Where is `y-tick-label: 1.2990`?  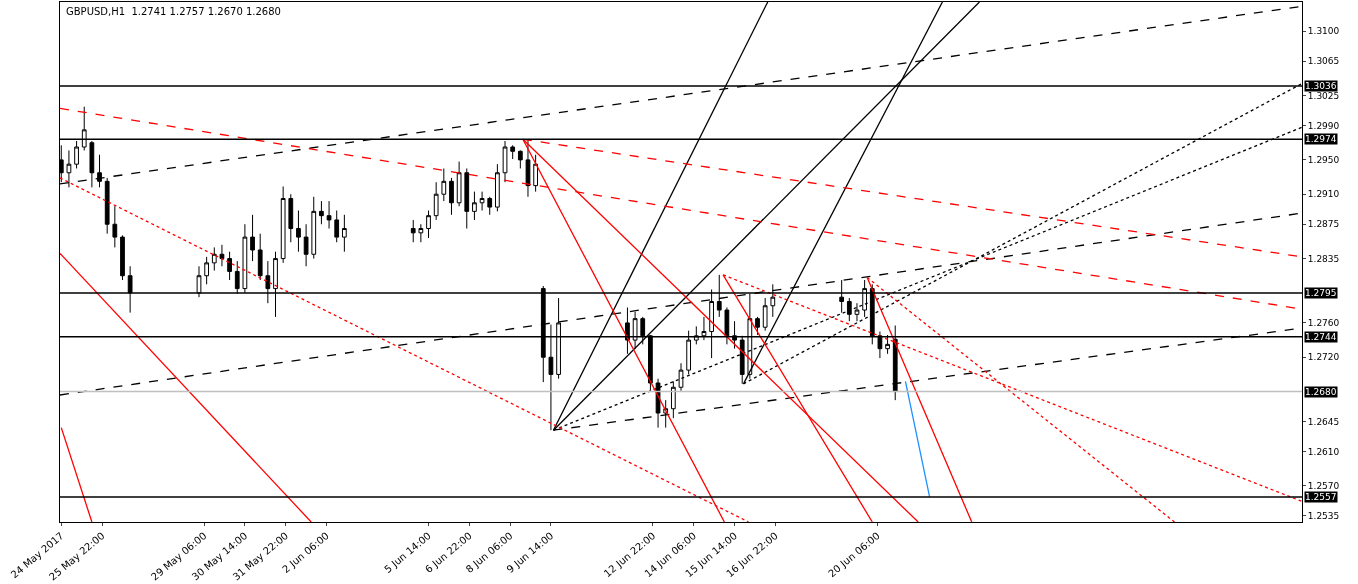
y-tick-label: 1.2990 is located at coordinates (1323, 125).